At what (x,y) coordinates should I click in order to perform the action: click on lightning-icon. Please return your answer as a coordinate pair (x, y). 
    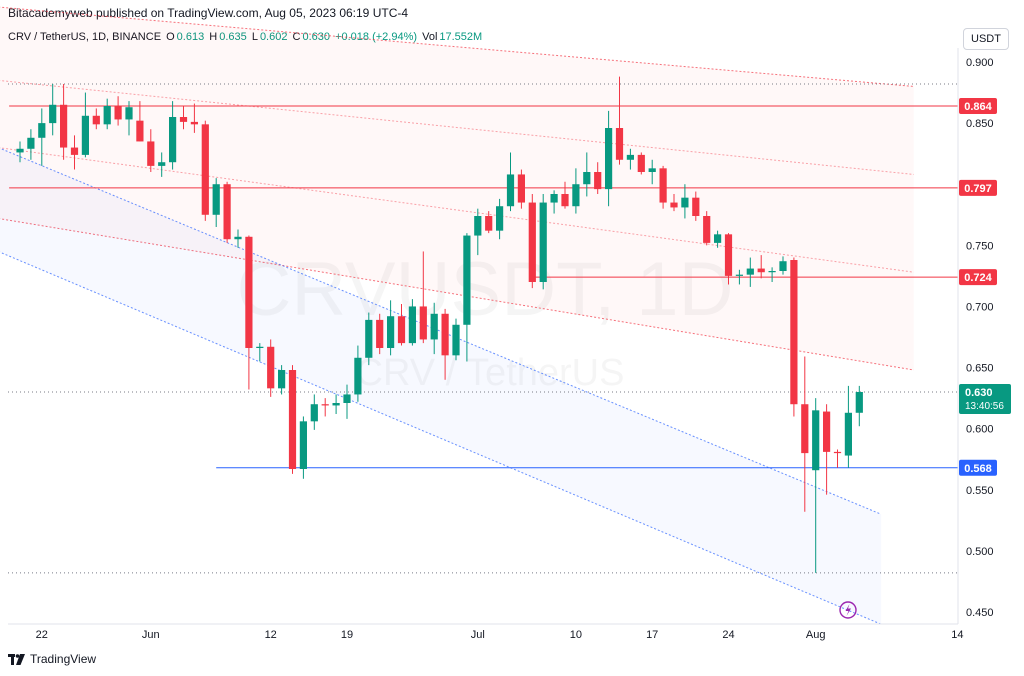
    Looking at the image, I should click on (848, 610).